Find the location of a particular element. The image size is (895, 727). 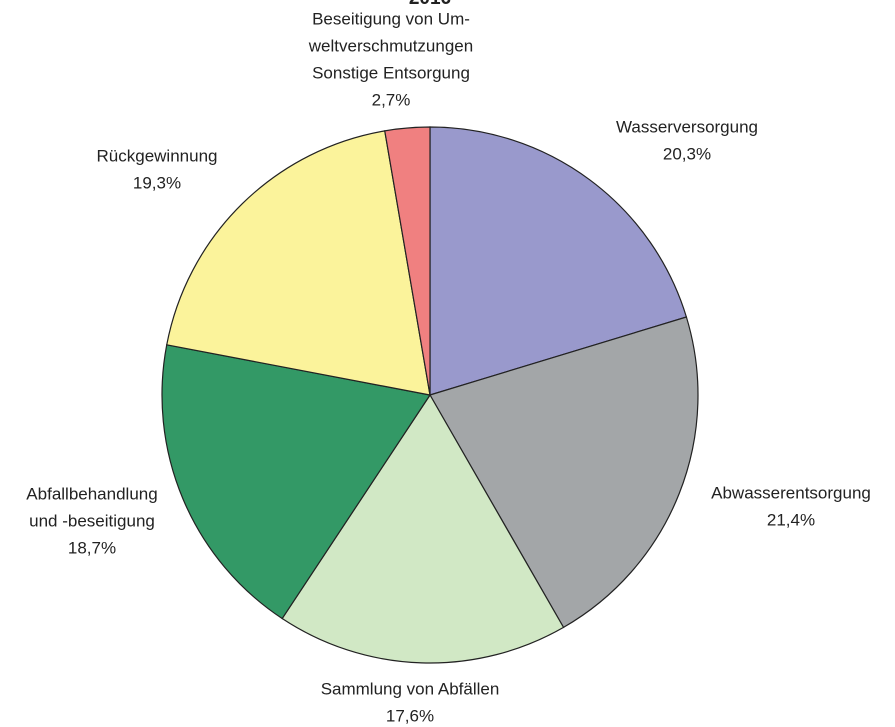

value-label: 18,7% is located at coordinates (92, 547).